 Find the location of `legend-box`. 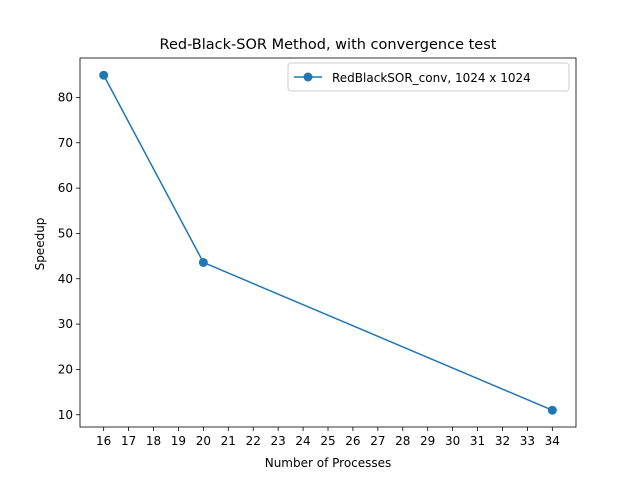

legend-box is located at coordinates (428, 77).